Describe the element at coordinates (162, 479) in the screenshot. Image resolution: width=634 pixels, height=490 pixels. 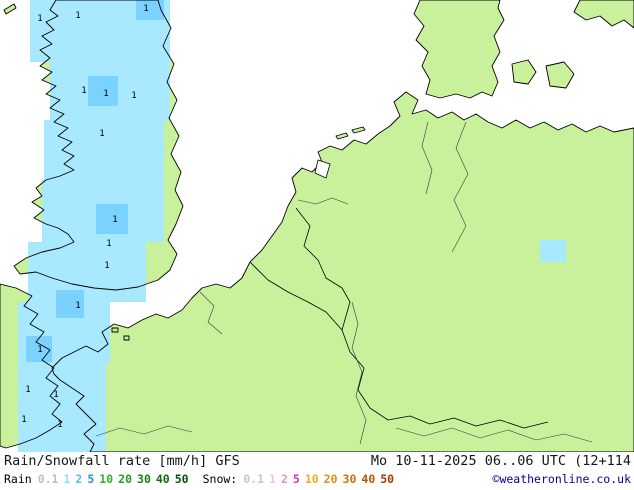
I see `rain-scale-value: 40` at that location.